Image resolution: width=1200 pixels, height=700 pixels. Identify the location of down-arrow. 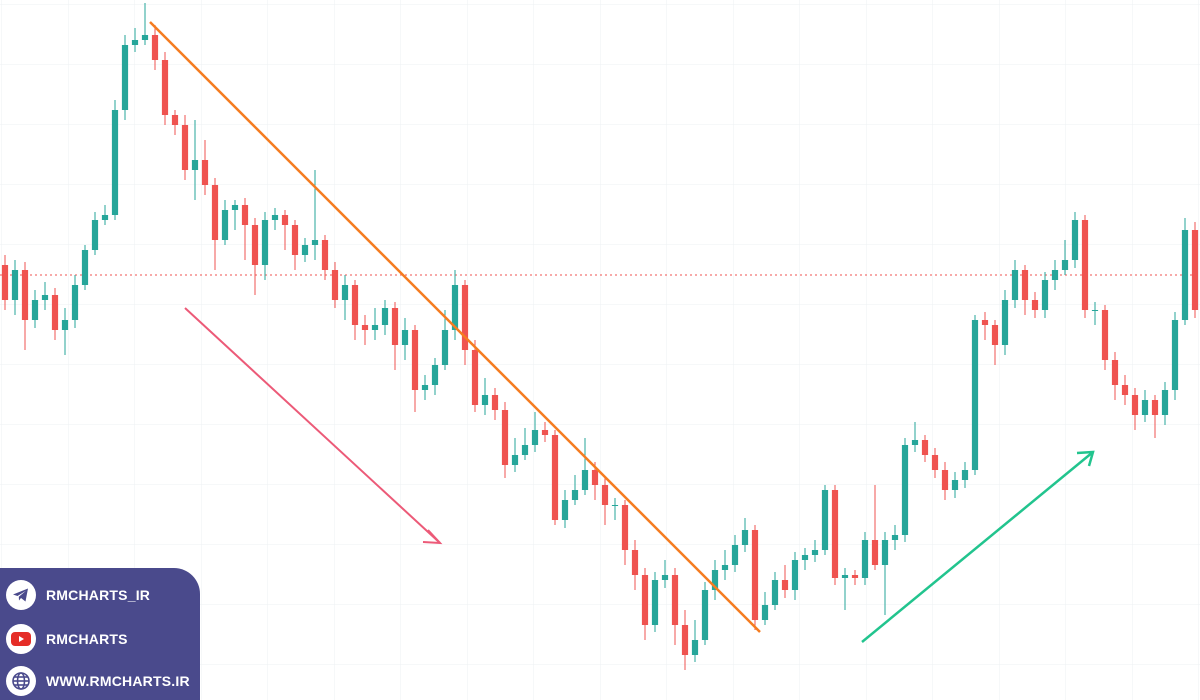
(313, 426).